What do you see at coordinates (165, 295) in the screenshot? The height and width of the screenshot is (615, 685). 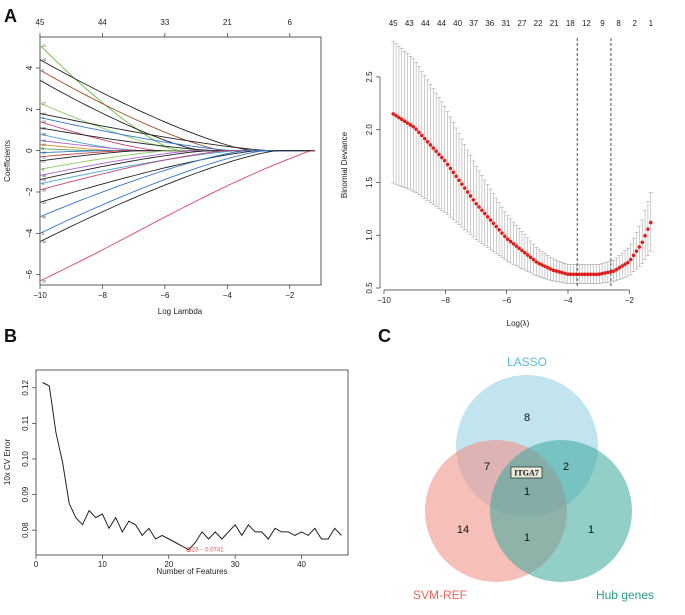 I see `x-tick-label-2: −6` at bounding box center [165, 295].